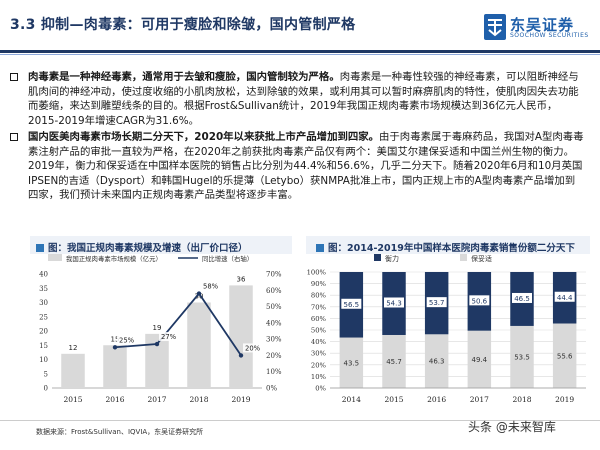 This screenshot has height=450, width=600. I want to click on page-title: 3.3 抑制—肉毒素：可用于瘦脸和除皱，国内管制严格, so click(183, 25).